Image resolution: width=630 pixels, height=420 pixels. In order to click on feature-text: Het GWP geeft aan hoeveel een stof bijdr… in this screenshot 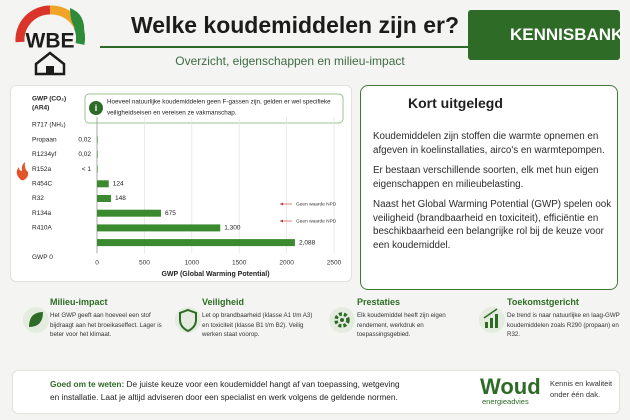, I will do `click(106, 325)`.